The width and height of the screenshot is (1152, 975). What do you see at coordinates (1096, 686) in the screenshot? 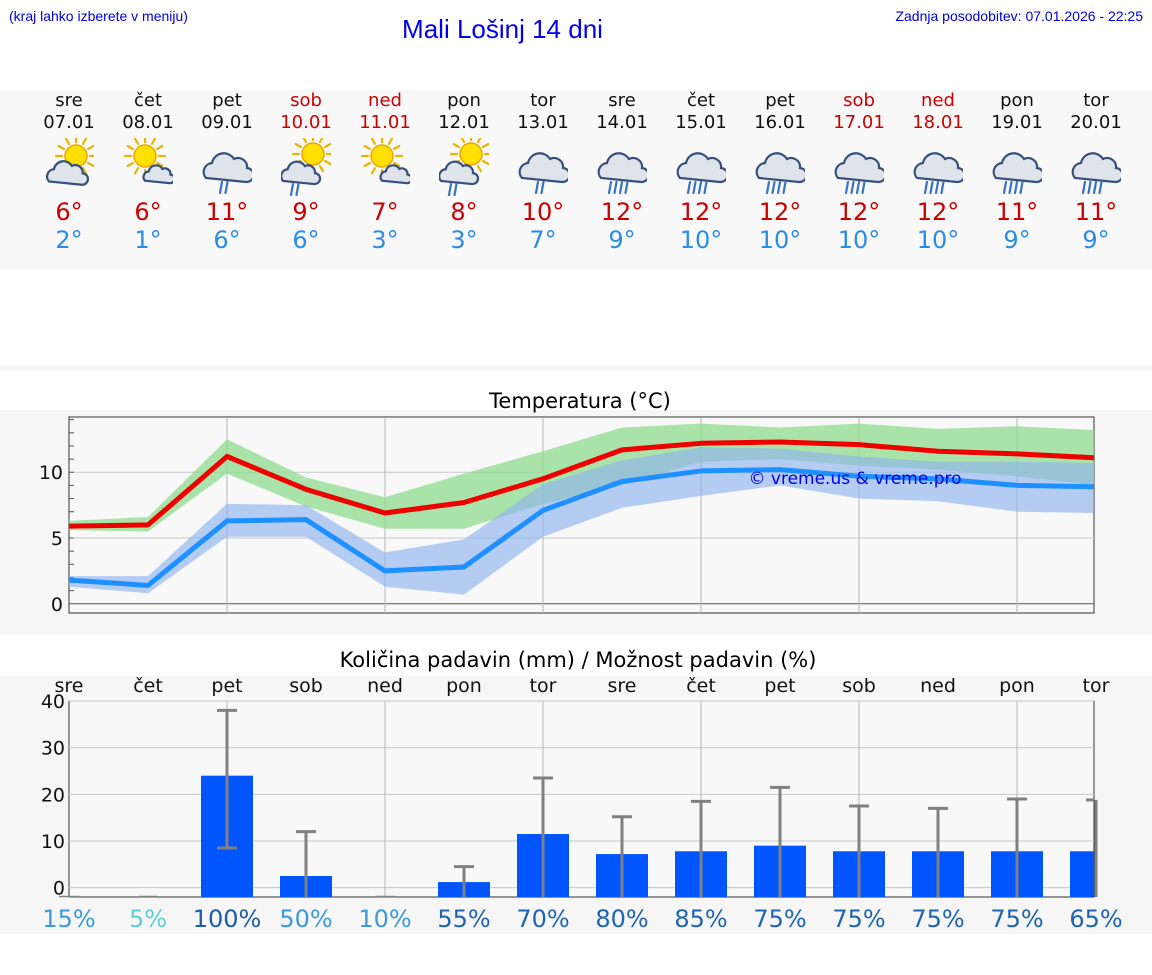
I see `category-label: tor` at bounding box center [1096, 686].